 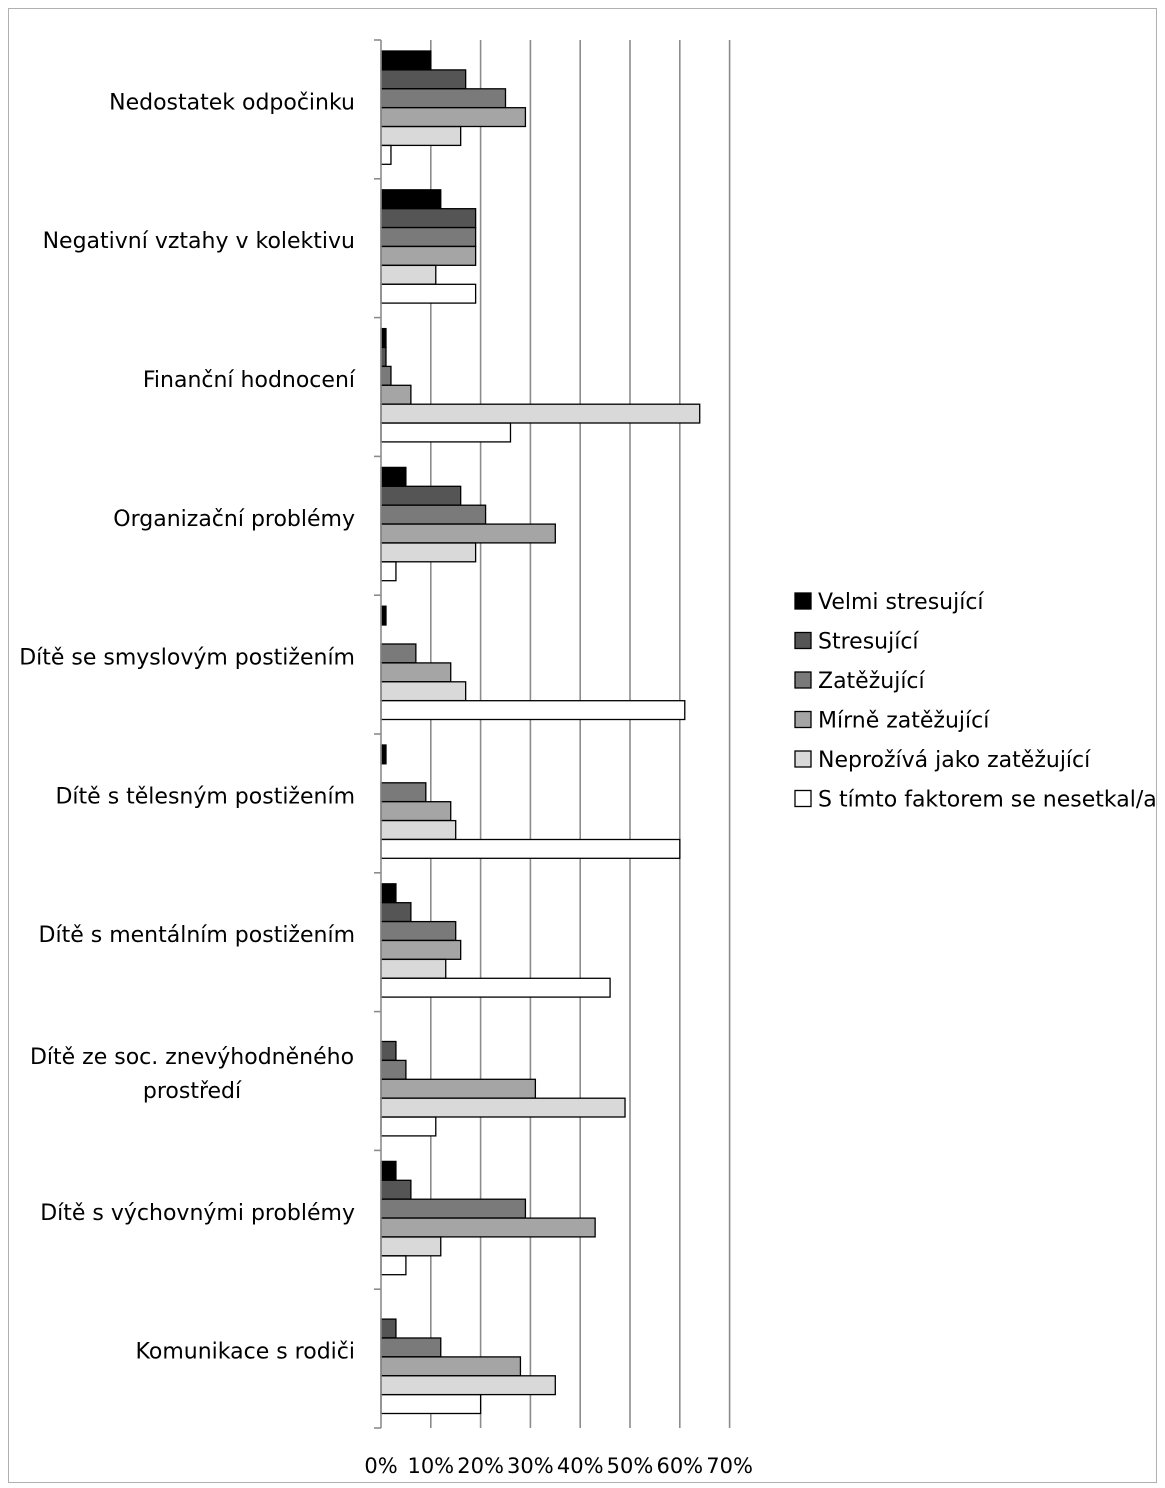 What do you see at coordinates (868, 642) in the screenshot?
I see `legend-label: Stresující` at bounding box center [868, 642].